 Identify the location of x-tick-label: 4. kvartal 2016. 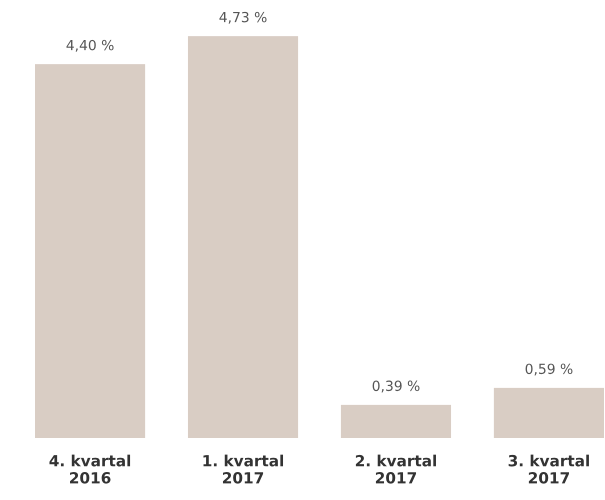
(89, 469).